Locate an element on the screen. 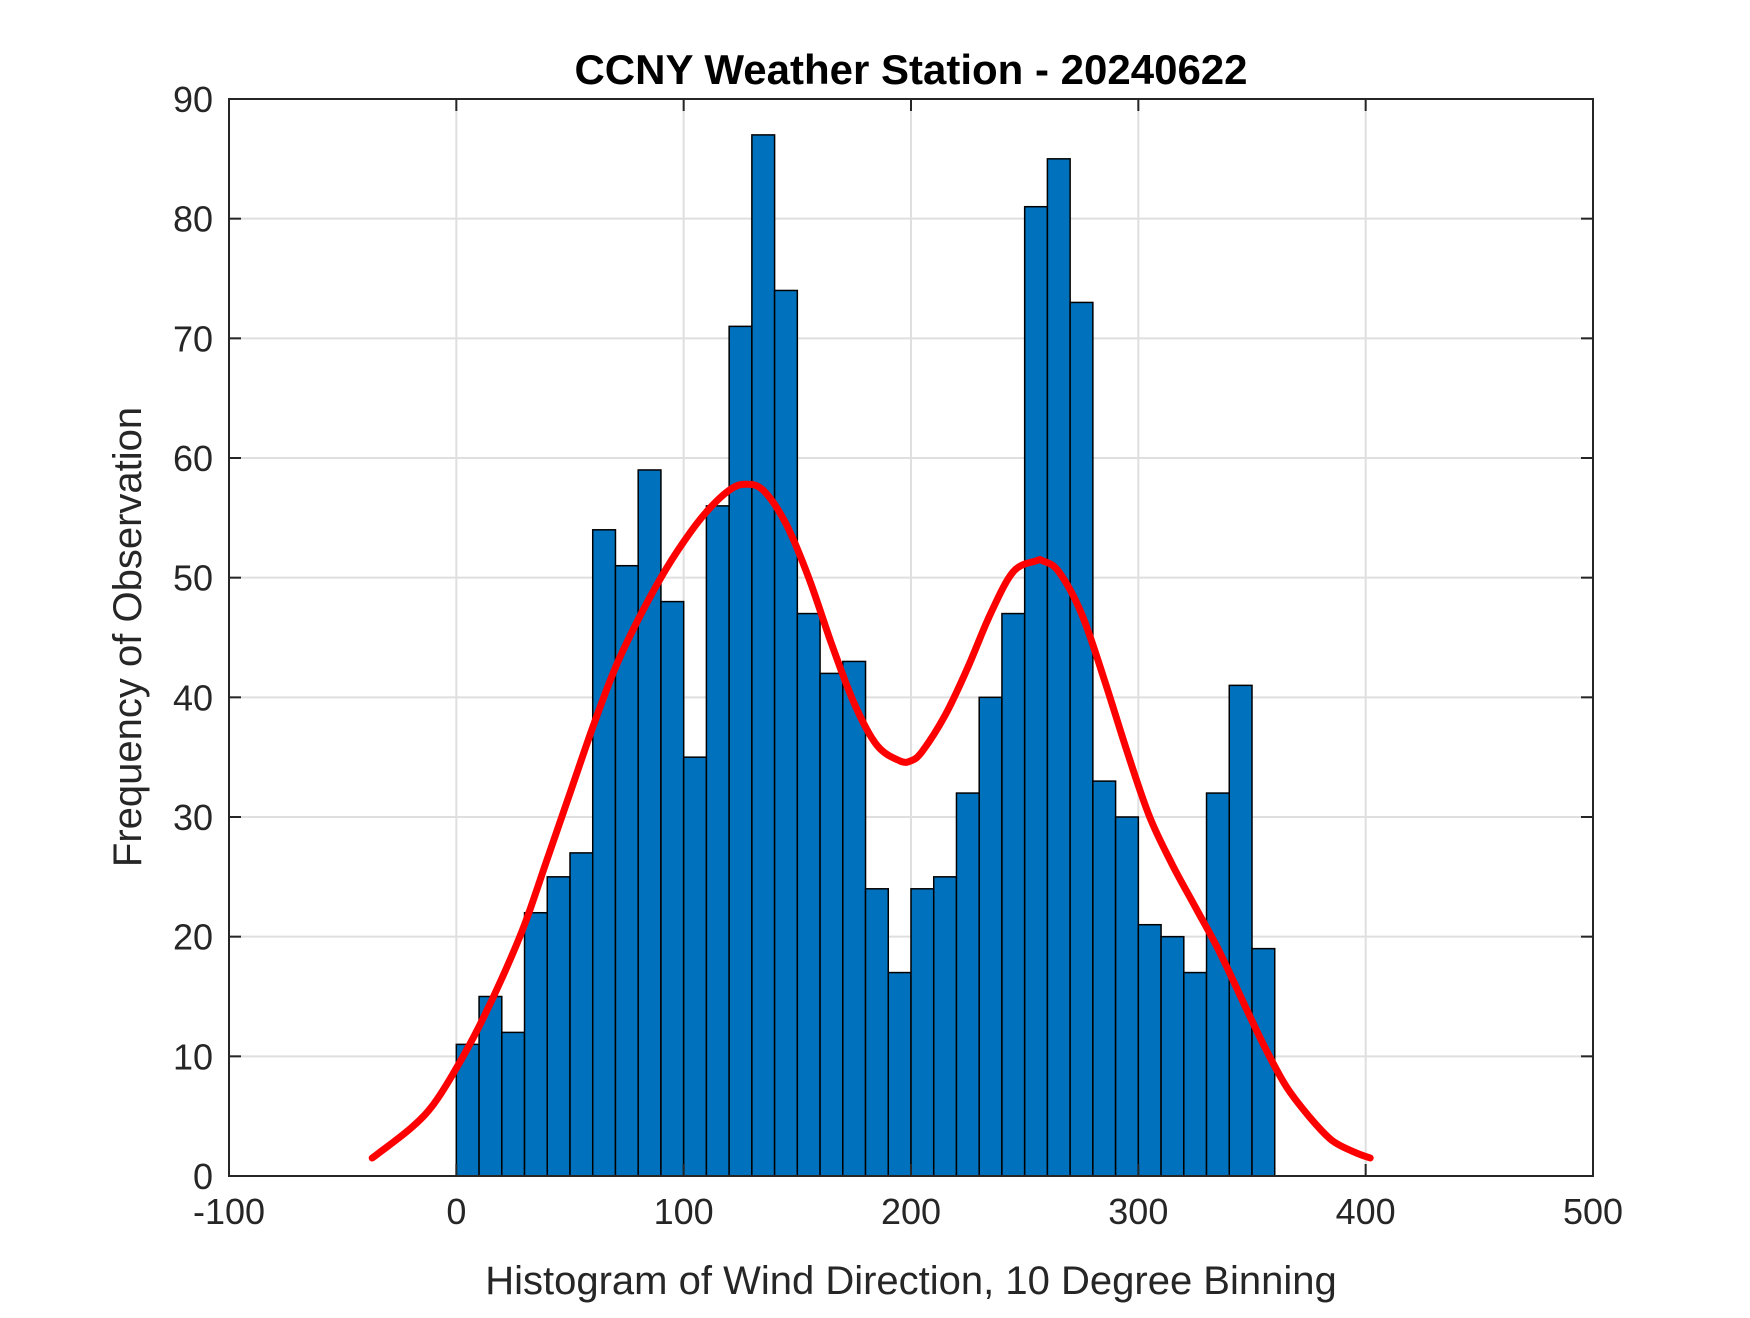 Image resolution: width=1750 pixels, height=1318 pixels. y-tick-label: 80 is located at coordinates (193, 219).